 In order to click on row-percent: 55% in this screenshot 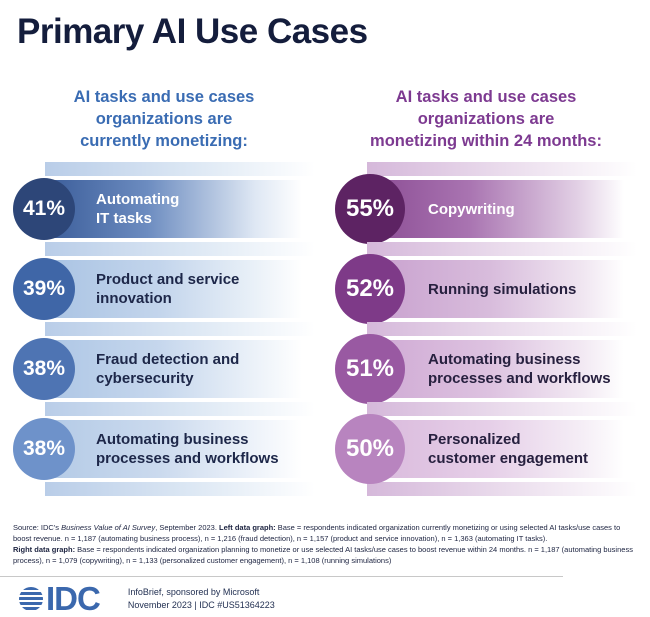, I will do `click(370, 208)`.